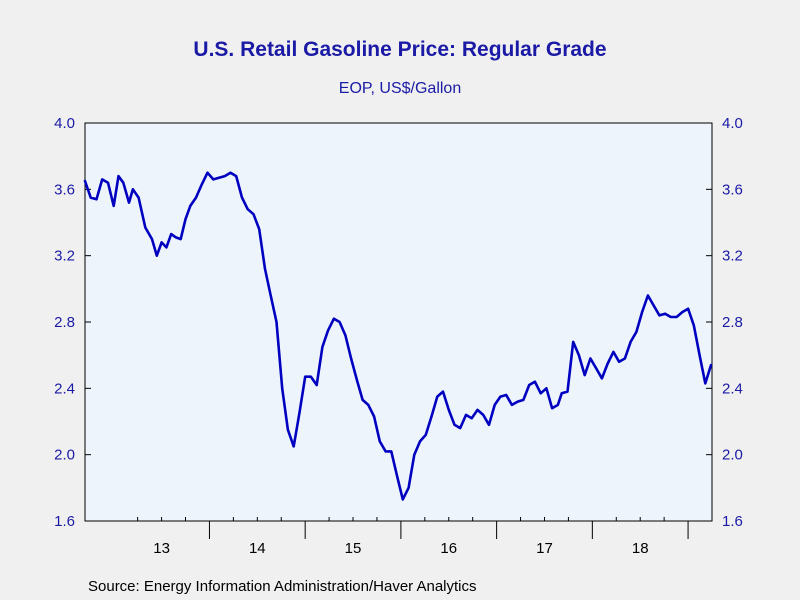 The image size is (800, 600). What do you see at coordinates (732, 322) in the screenshot?
I see `y-tick-label-right: 2.8` at bounding box center [732, 322].